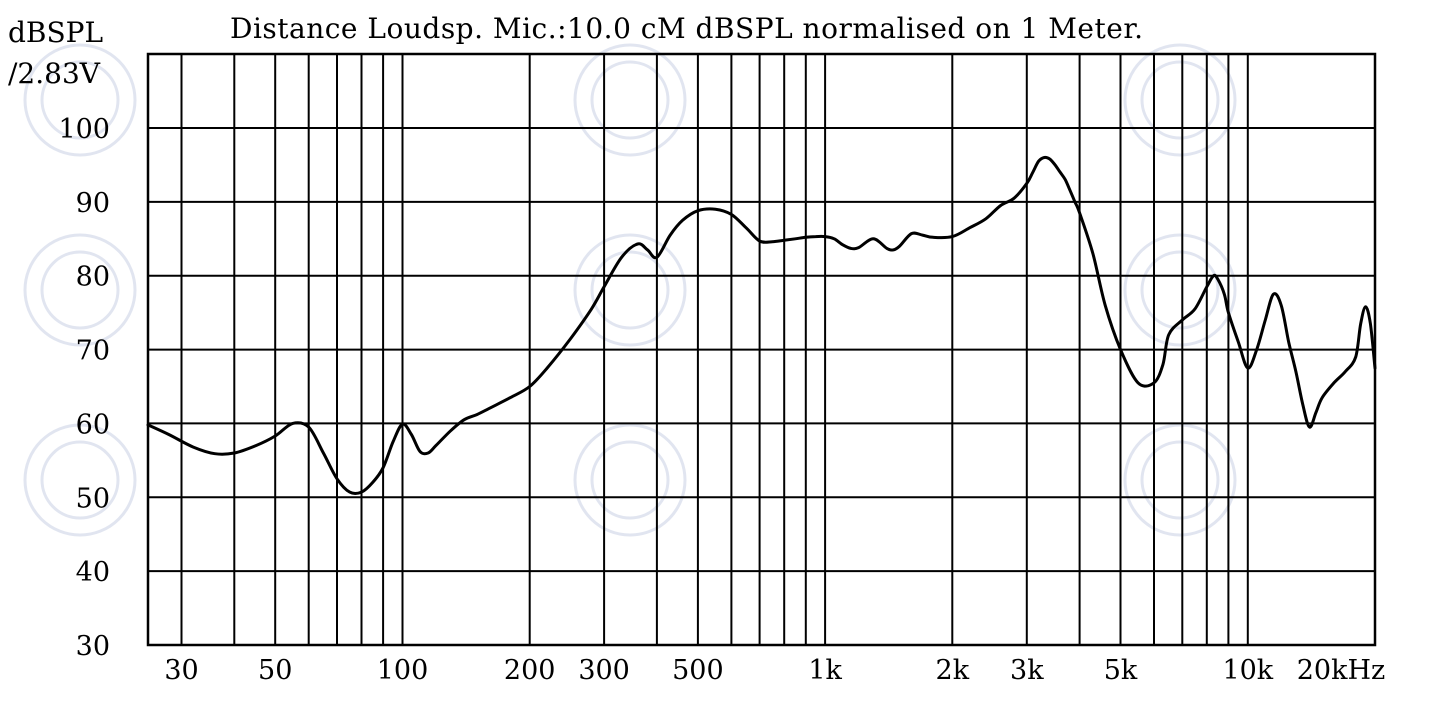 The height and width of the screenshot is (713, 1442). What do you see at coordinates (93, 498) in the screenshot?
I see `y-tick-label-50: 50` at bounding box center [93, 498].